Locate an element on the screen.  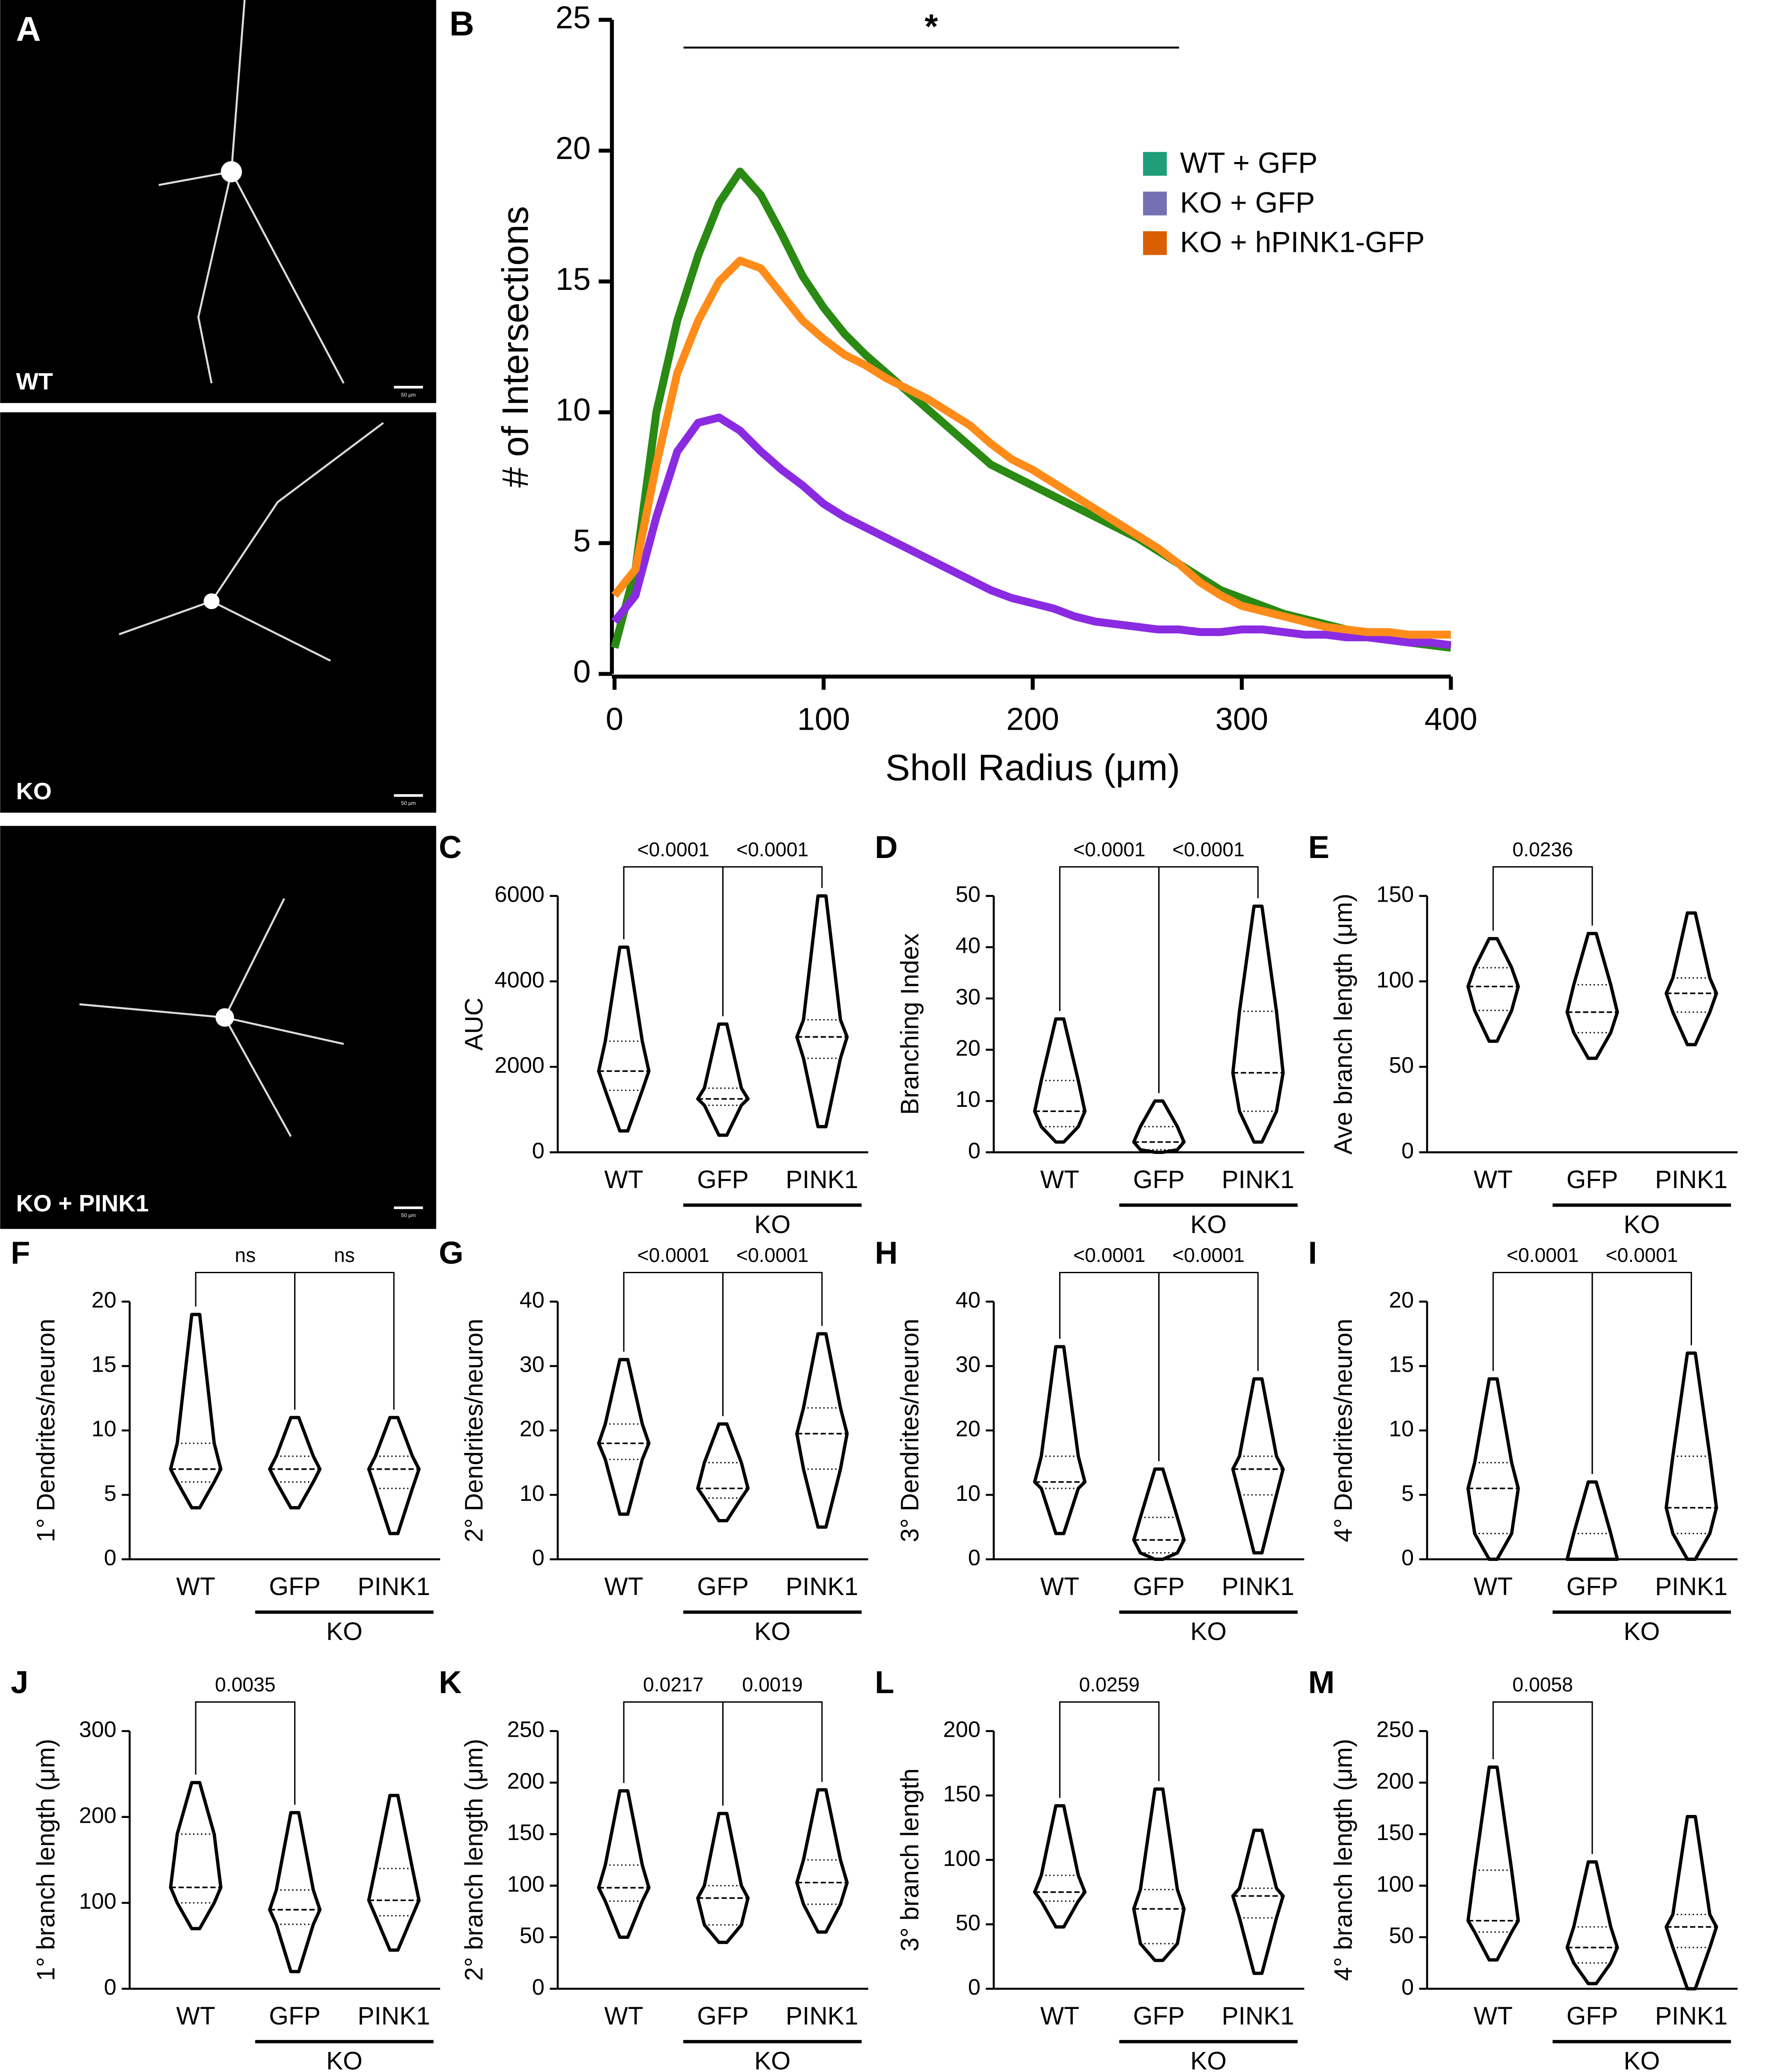
y-tick-label: 40 is located at coordinates (968, 1300).